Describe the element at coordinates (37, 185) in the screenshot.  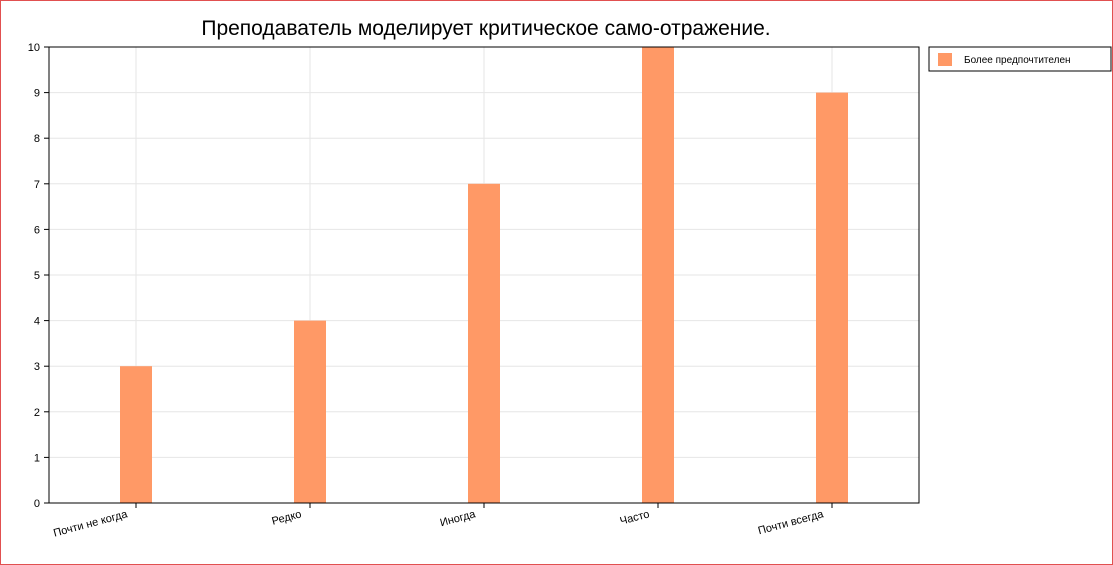
I see `y-tick-label: 7` at that location.